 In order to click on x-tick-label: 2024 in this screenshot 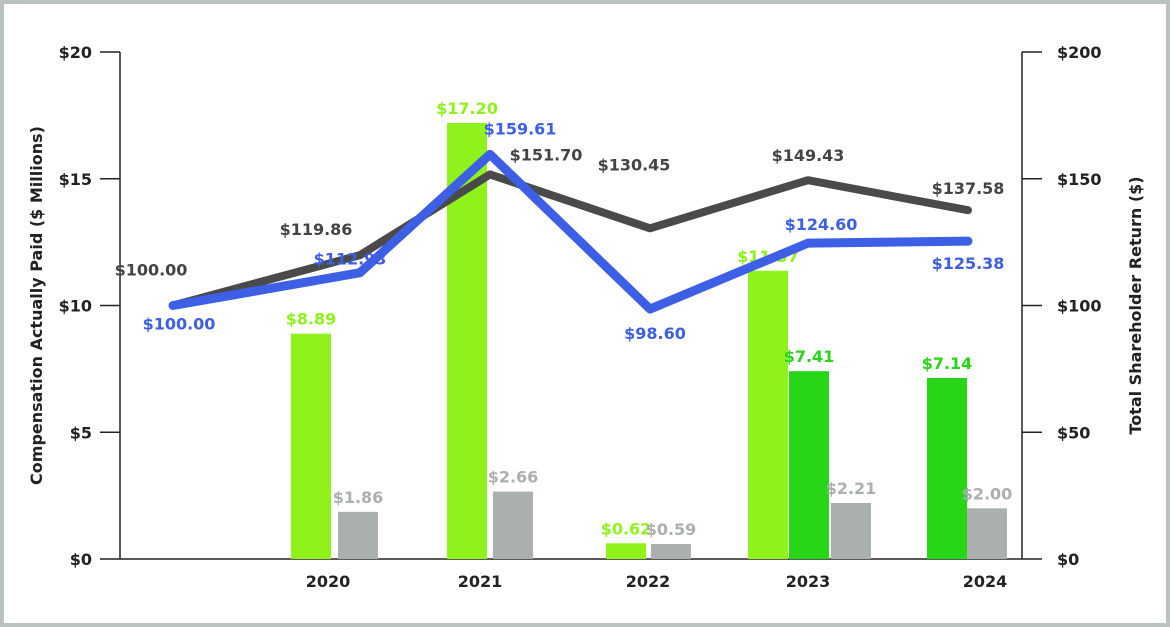, I will do `click(985, 581)`.